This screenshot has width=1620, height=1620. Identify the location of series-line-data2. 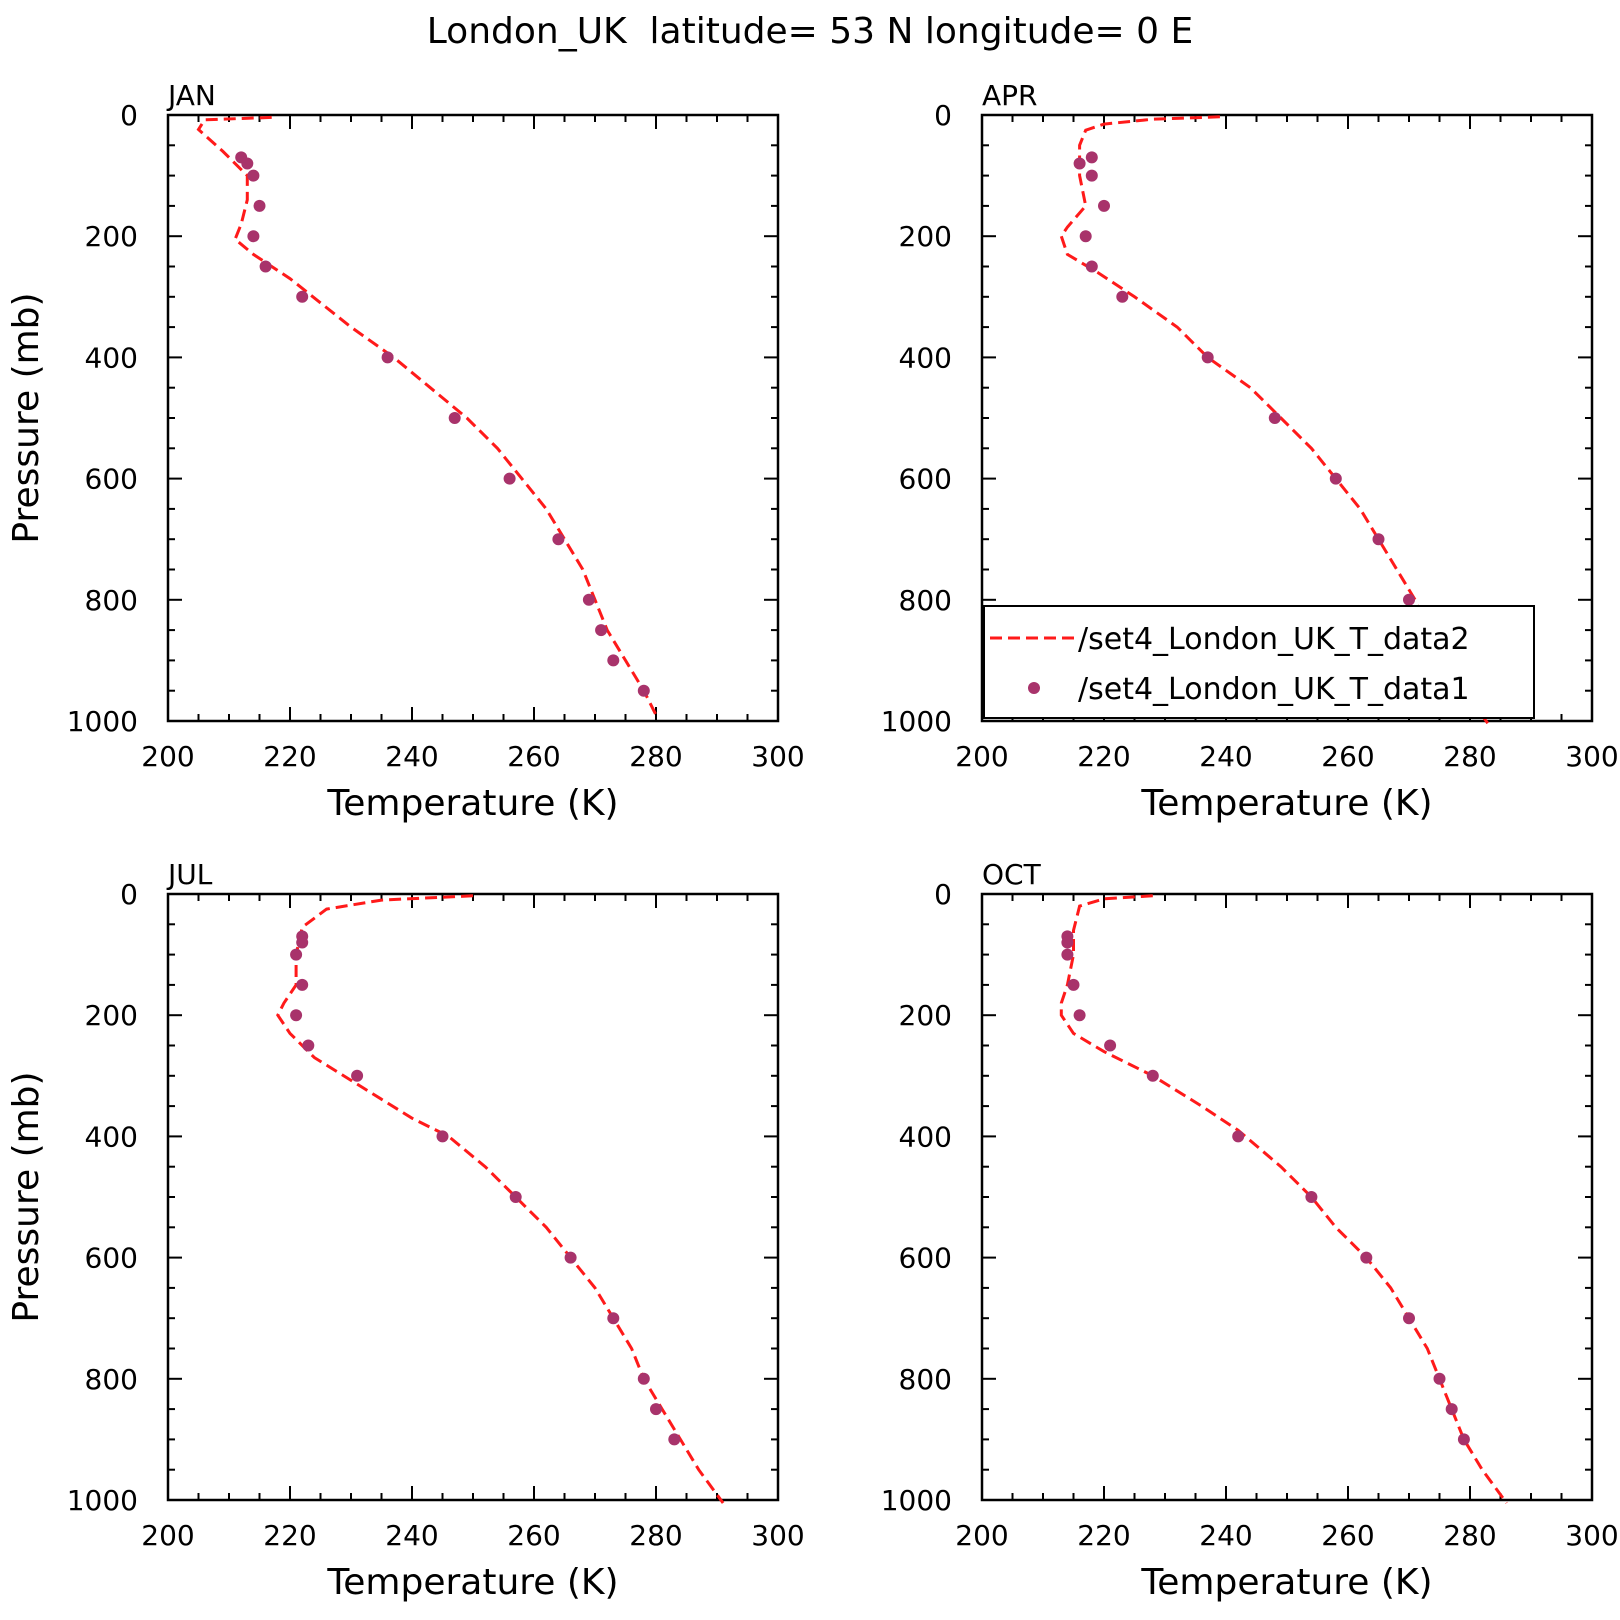
(427, 415).